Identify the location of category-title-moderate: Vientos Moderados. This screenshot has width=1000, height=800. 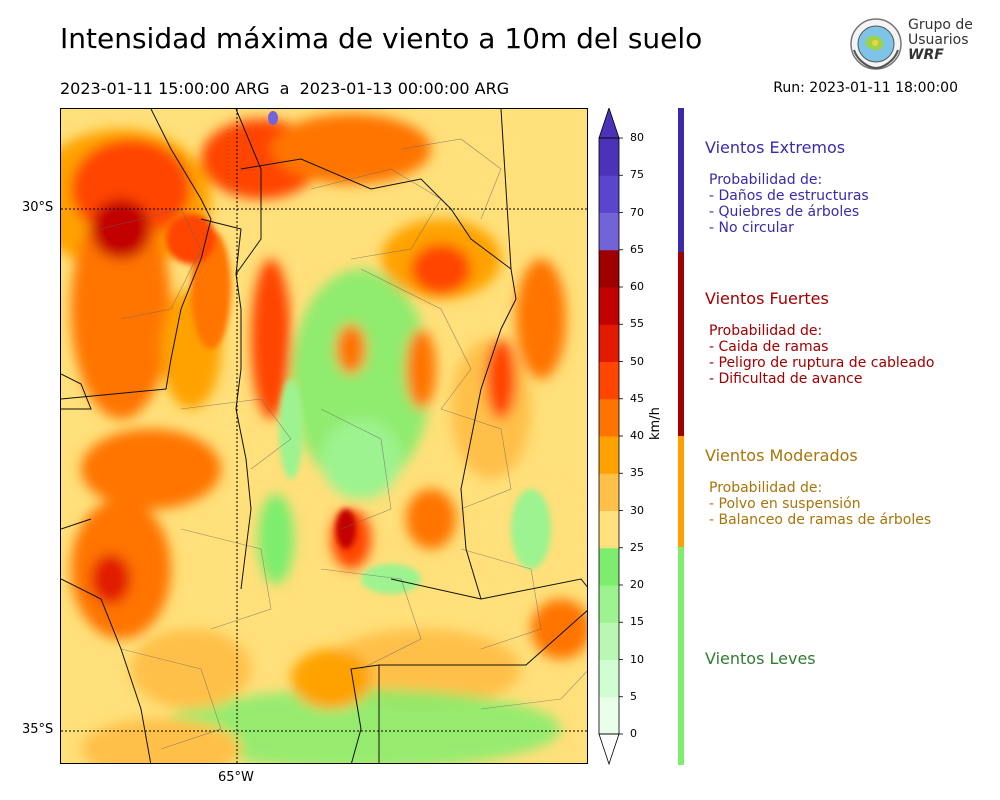
(781, 455).